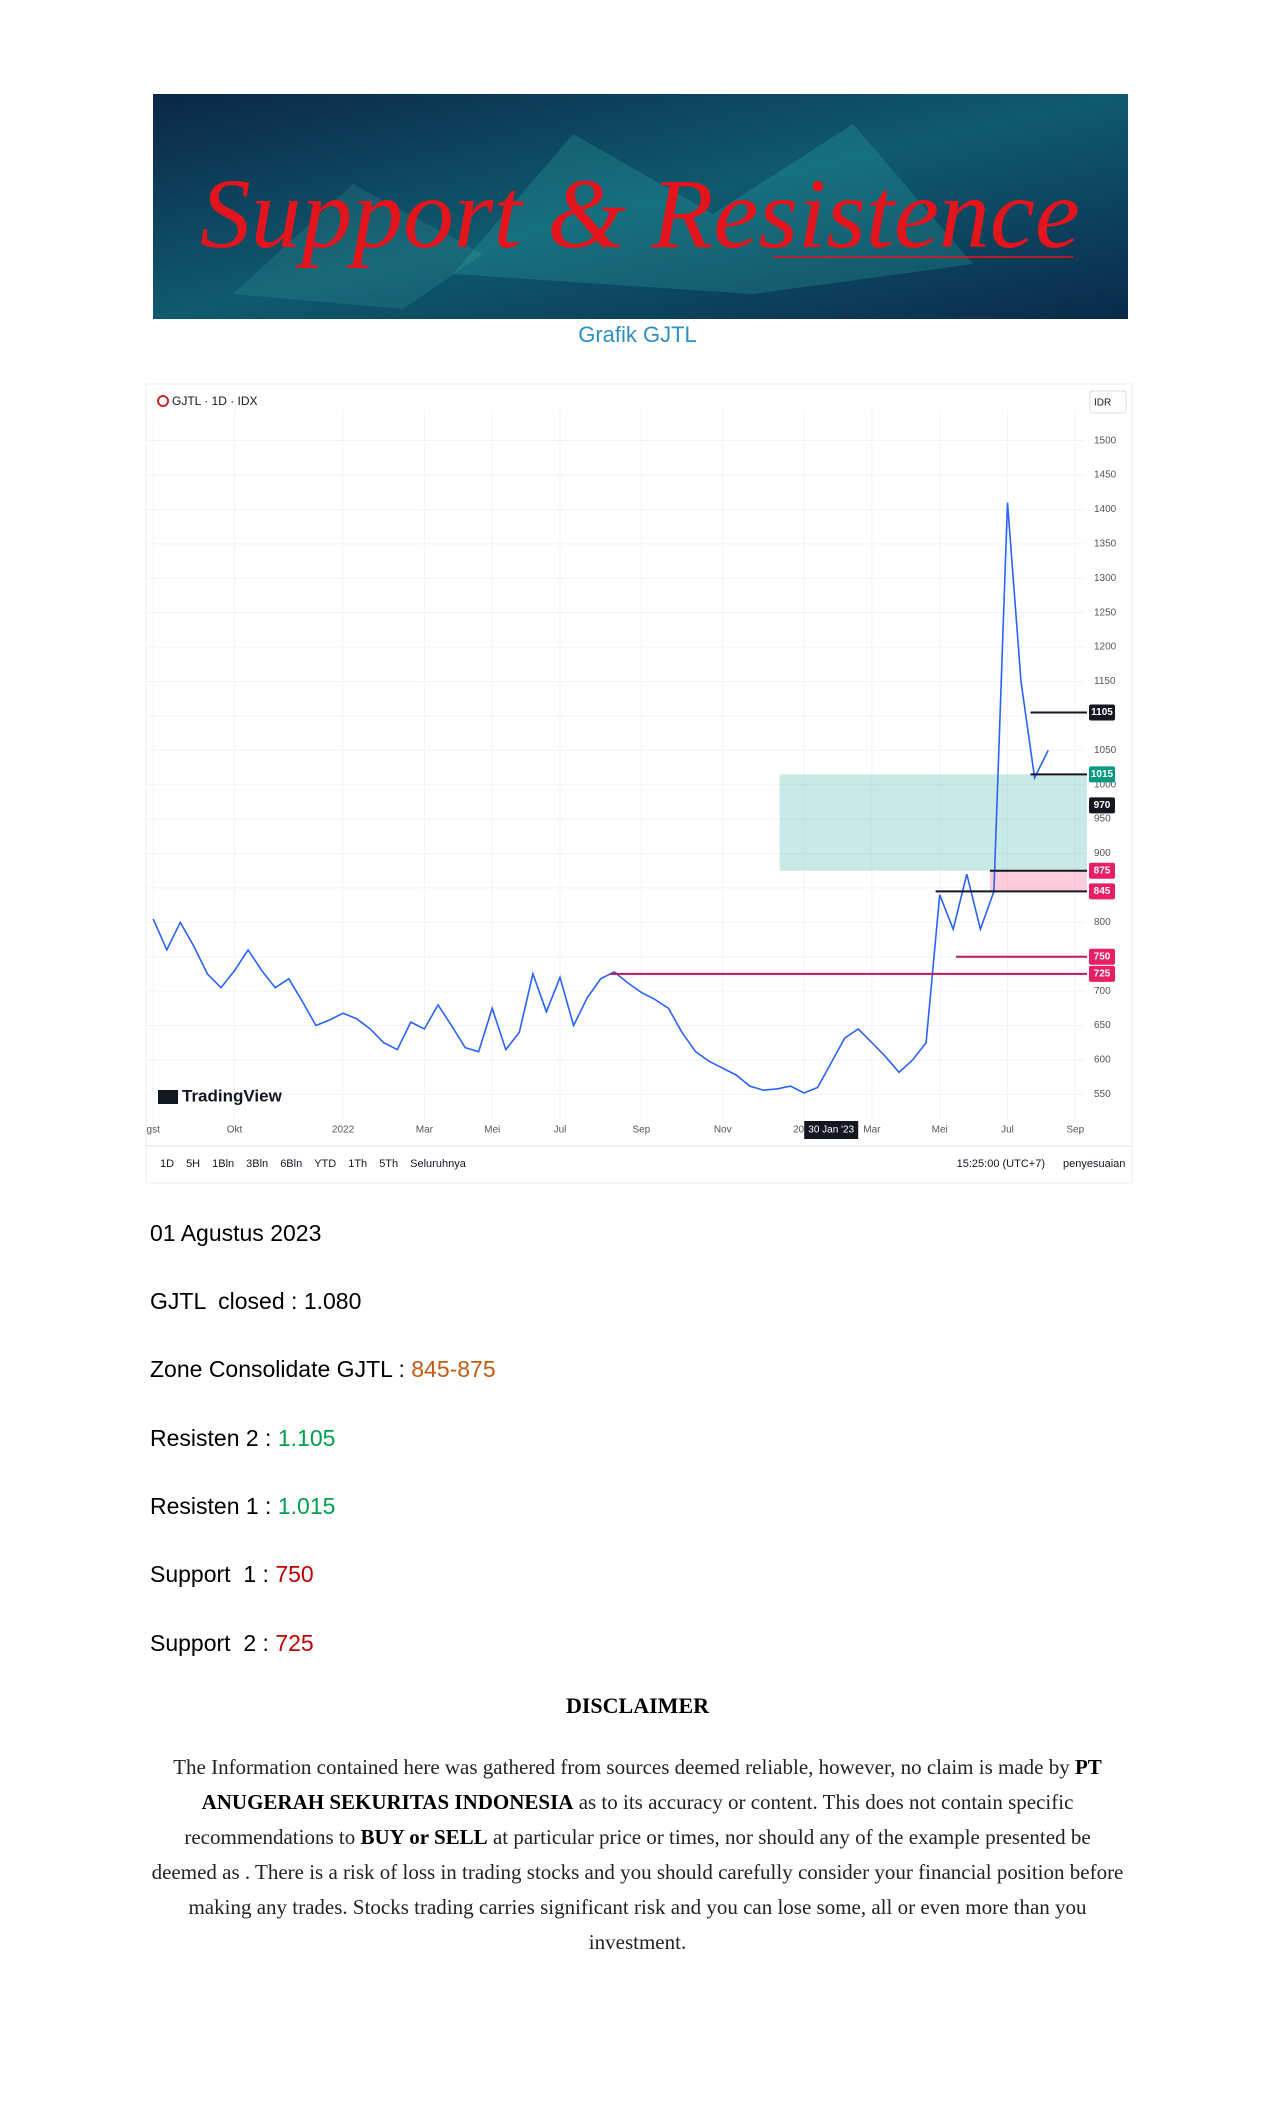 This screenshot has width=1275, height=2123. Describe the element at coordinates (306, 1505) in the screenshot. I see `row-value: 1.015` at that location.